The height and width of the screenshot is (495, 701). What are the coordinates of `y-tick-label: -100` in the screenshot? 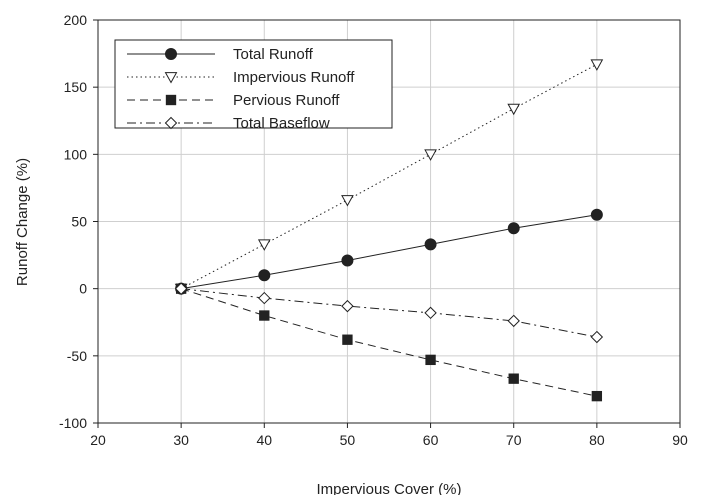 It's located at (73, 423).